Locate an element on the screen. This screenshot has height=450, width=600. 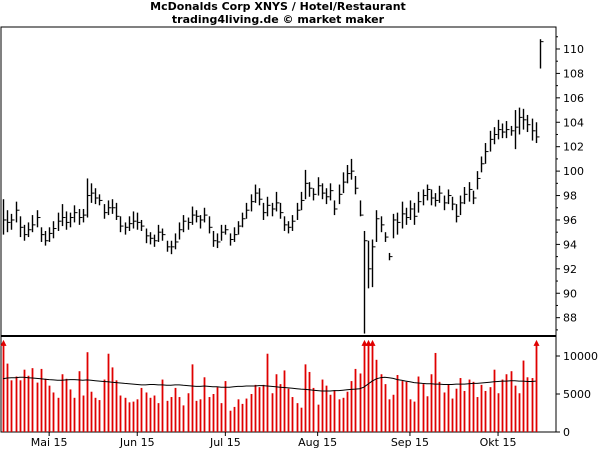
x-tick-label: Aug 15 is located at coordinates (317, 442).